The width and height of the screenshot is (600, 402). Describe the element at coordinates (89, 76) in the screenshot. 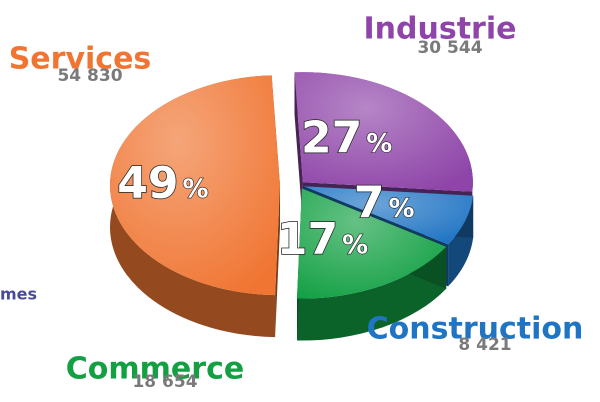

I see `value-label: 54 830` at that location.